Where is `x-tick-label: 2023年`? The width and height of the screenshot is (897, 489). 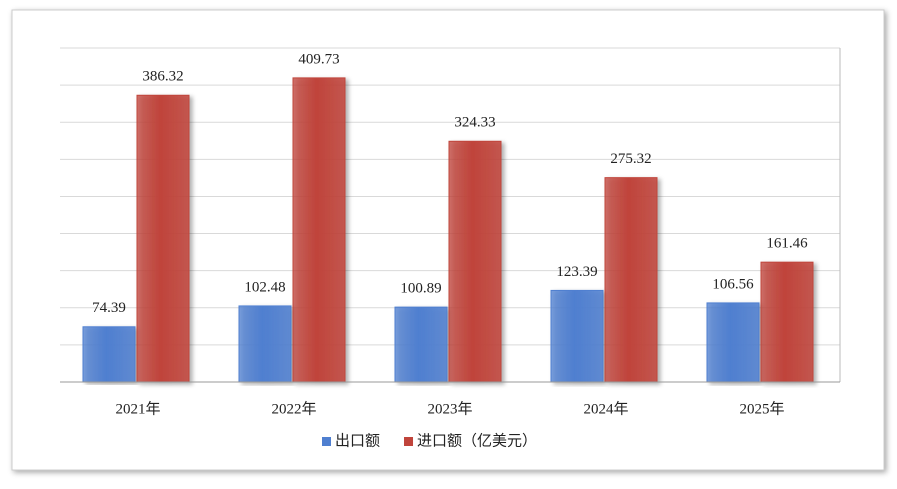 x-tick-label: 2023年 is located at coordinates (449, 408).